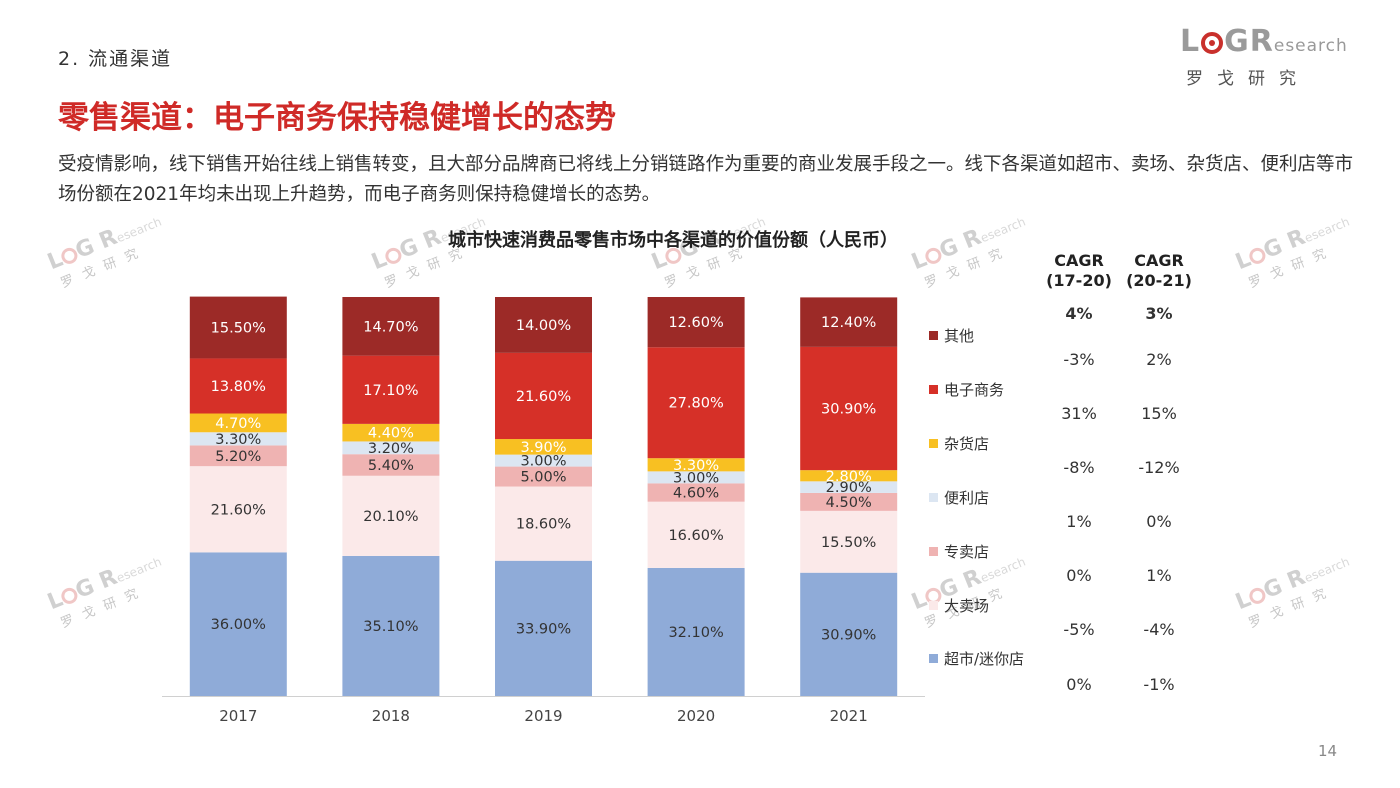 The height and width of the screenshot is (788, 1400). I want to click on data-label: 36.00%, so click(238, 625).